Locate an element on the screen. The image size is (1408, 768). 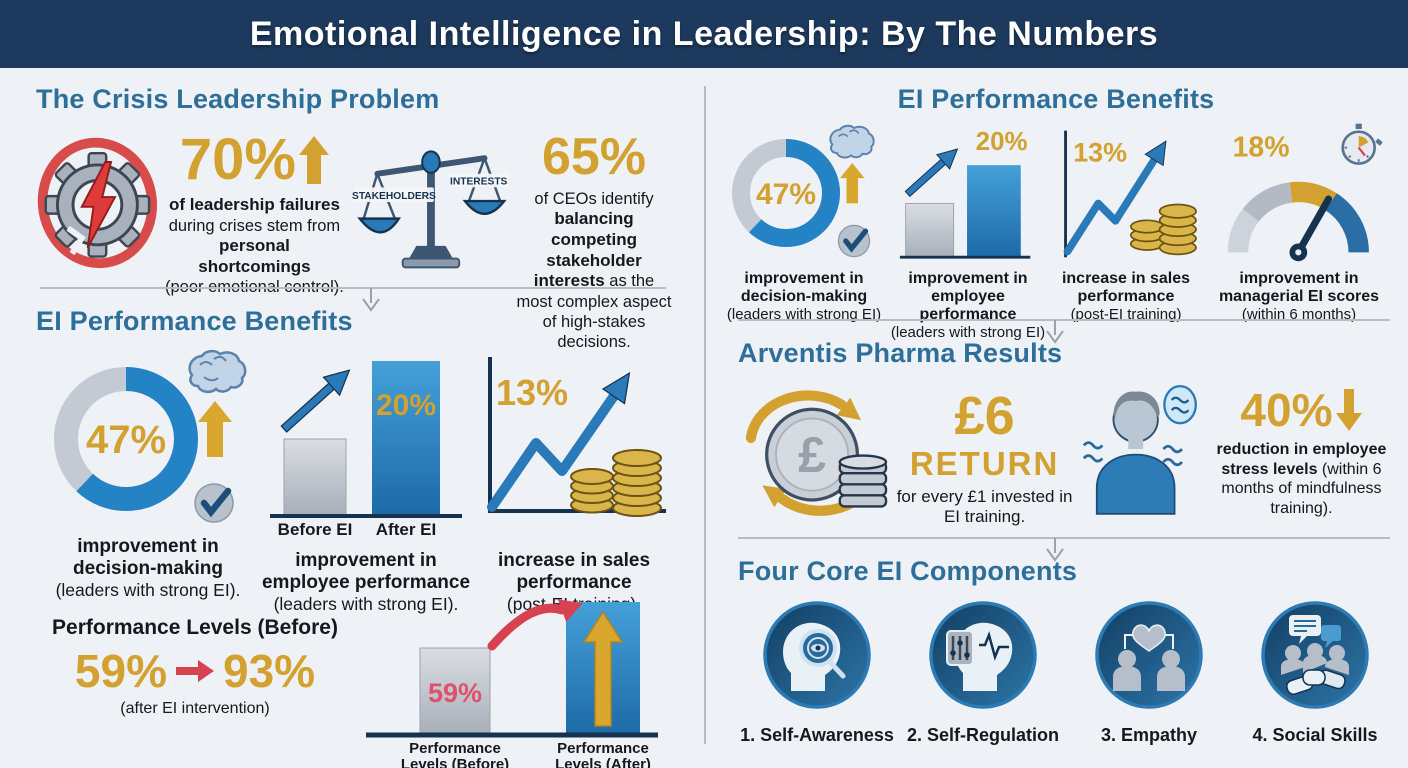
roi-coin-icon: £ is located at coordinates (816, 453).